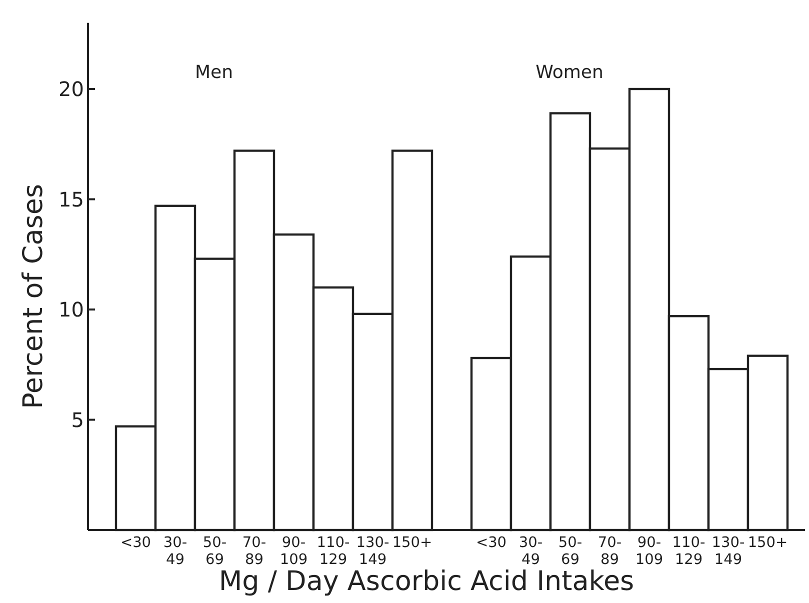  I want to click on annotation: Women, so click(570, 72).